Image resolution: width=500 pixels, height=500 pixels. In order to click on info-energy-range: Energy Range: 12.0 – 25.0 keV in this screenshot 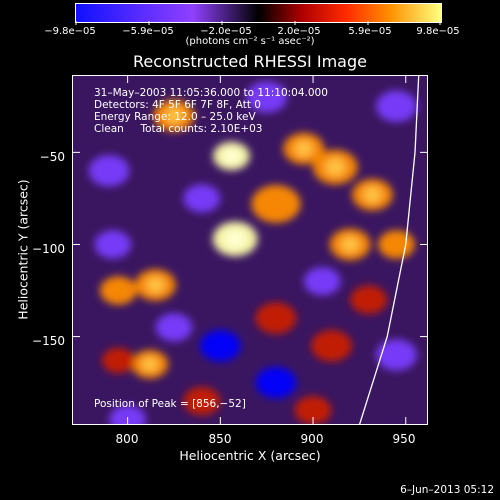, I will do `click(175, 117)`.